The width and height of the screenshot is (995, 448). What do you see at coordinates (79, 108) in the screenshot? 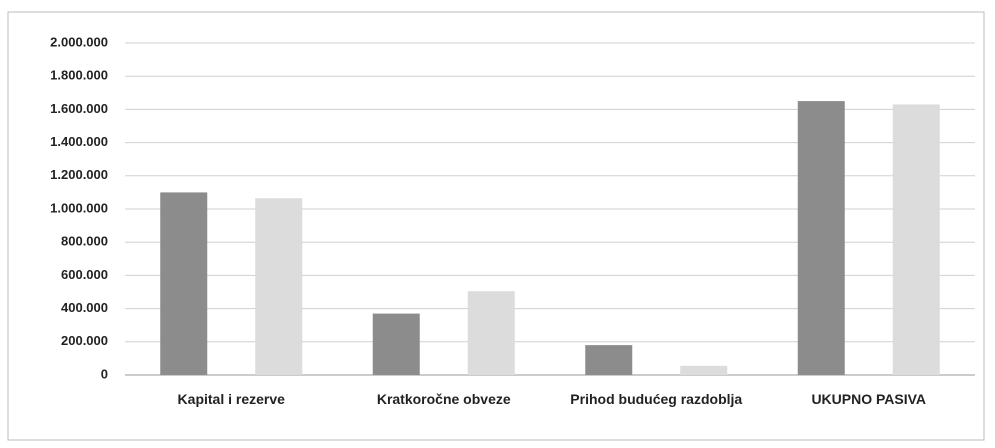
I see `y-tick-label: 1.600.000` at bounding box center [79, 108].